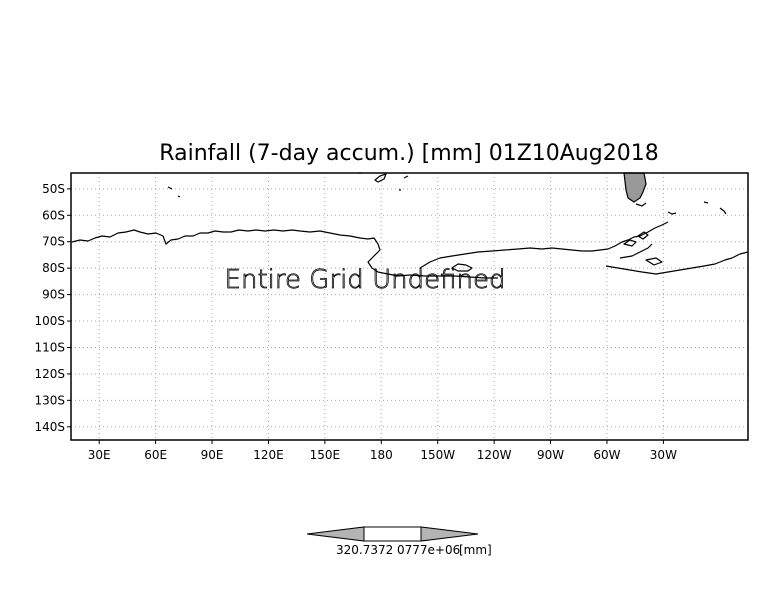  What do you see at coordinates (325, 455) in the screenshot?
I see `x-tick-label-150E: 150E` at bounding box center [325, 455].